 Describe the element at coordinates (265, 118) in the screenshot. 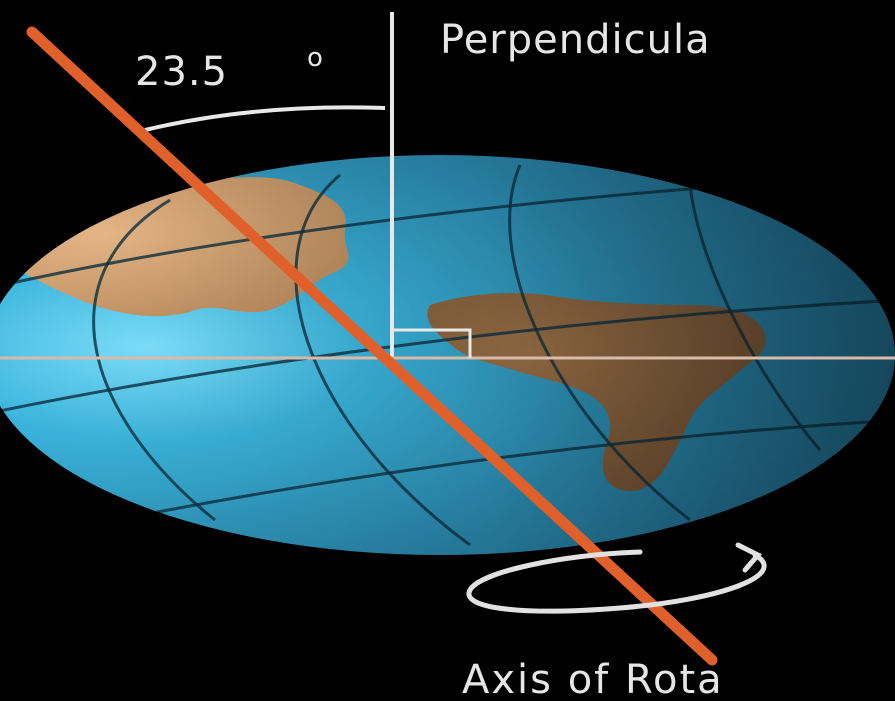

I see `tilt-angle-arc` at that location.